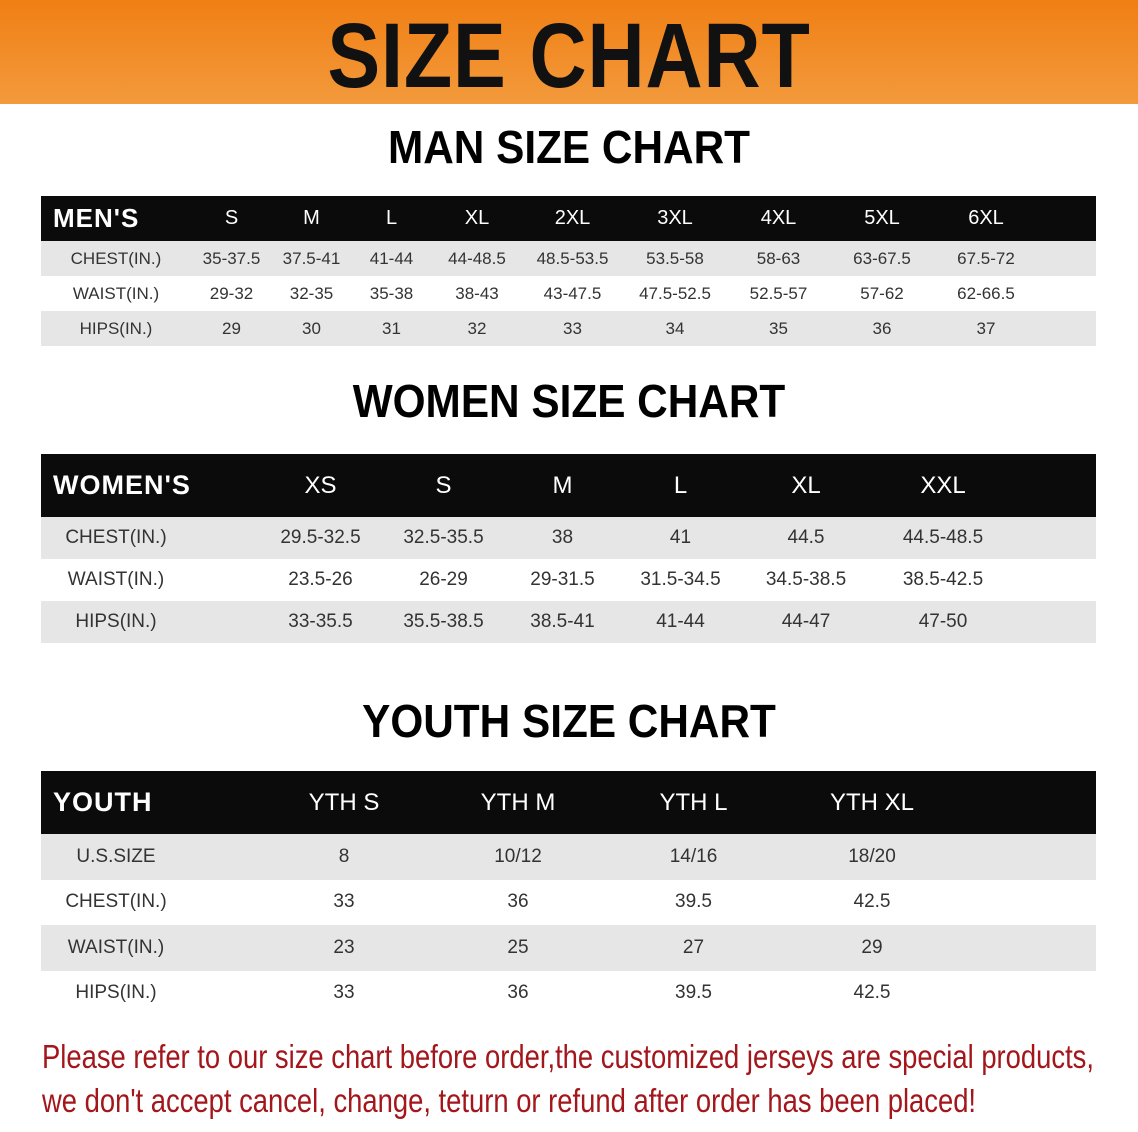 The width and height of the screenshot is (1138, 1132). Describe the element at coordinates (518, 947) in the screenshot. I see `table-cell: 25` at that location.